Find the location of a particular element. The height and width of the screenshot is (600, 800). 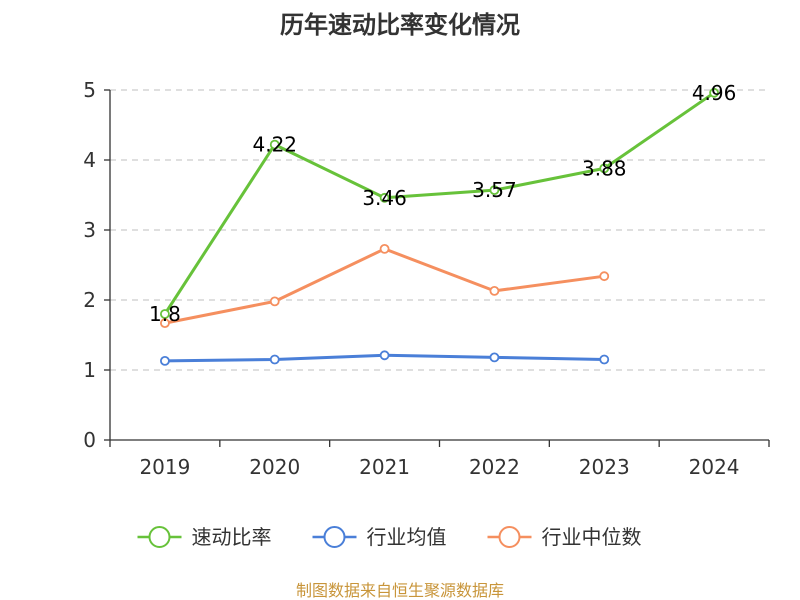

legend-label: 速动比率 is located at coordinates (232, 537).